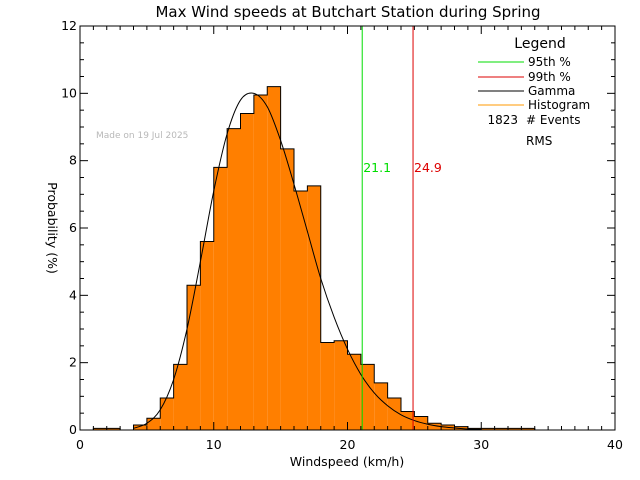 Image resolution: width=640 pixels, height=480 pixels. Describe the element at coordinates (401, 228) in the screenshot. I see `percentile-lines: 21.1 24.9` at that location.